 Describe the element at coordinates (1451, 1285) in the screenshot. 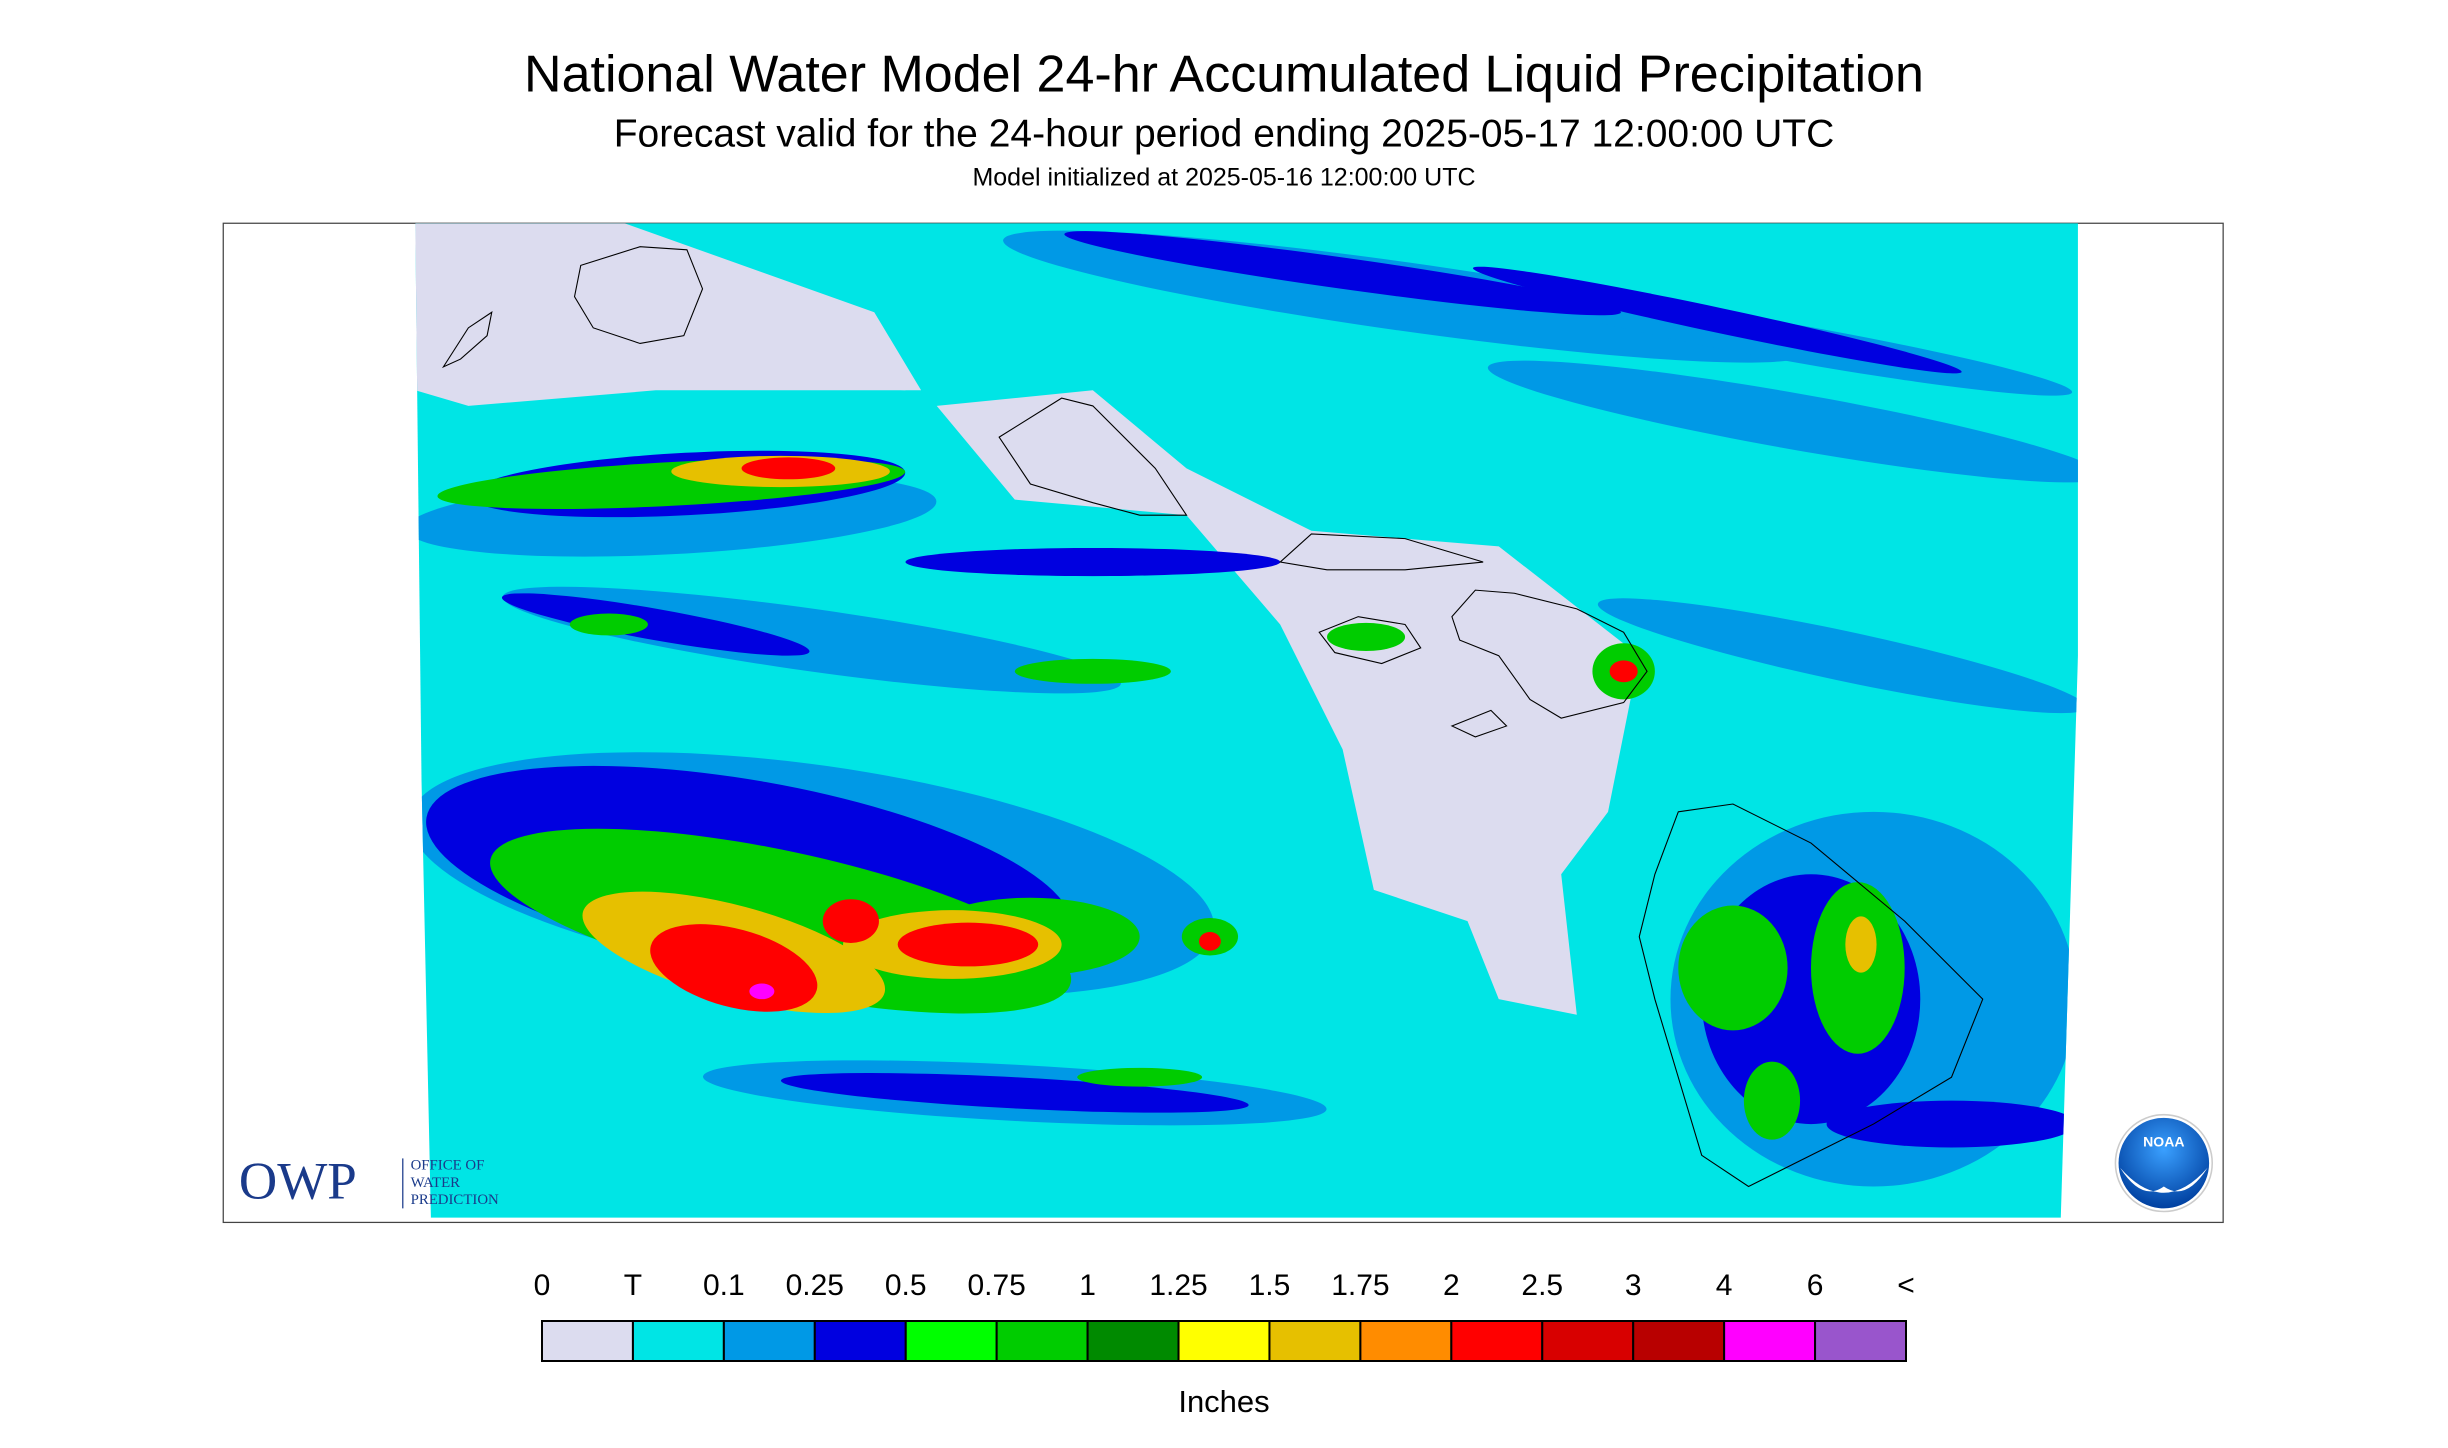

I see `legend-label: 2` at that location.